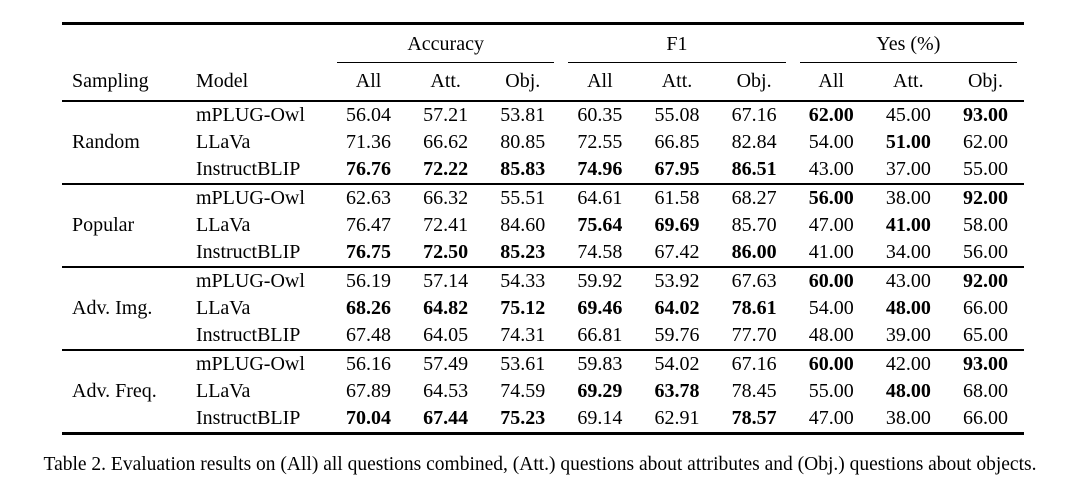 Image resolution: width=1080 pixels, height=489 pixels. What do you see at coordinates (908, 169) in the screenshot?
I see `metric-value: 37.00` at bounding box center [908, 169].